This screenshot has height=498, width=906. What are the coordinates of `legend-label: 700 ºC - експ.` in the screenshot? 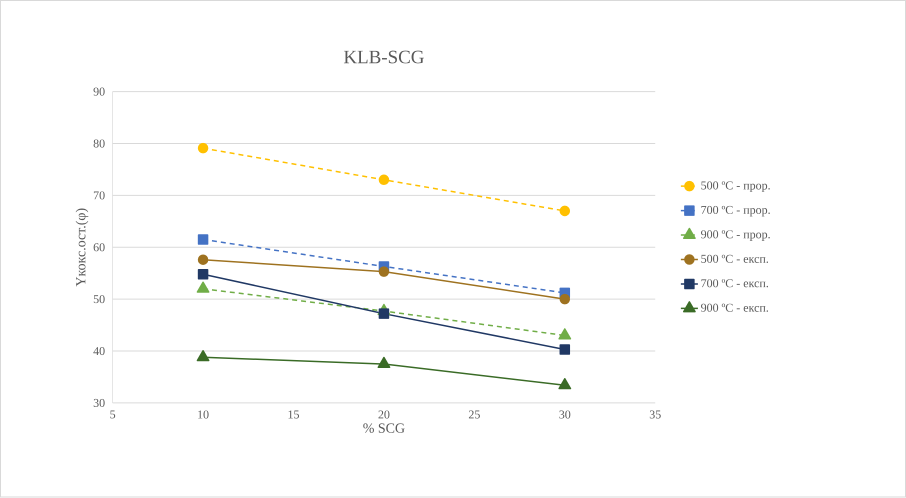 It's located at (734, 283).